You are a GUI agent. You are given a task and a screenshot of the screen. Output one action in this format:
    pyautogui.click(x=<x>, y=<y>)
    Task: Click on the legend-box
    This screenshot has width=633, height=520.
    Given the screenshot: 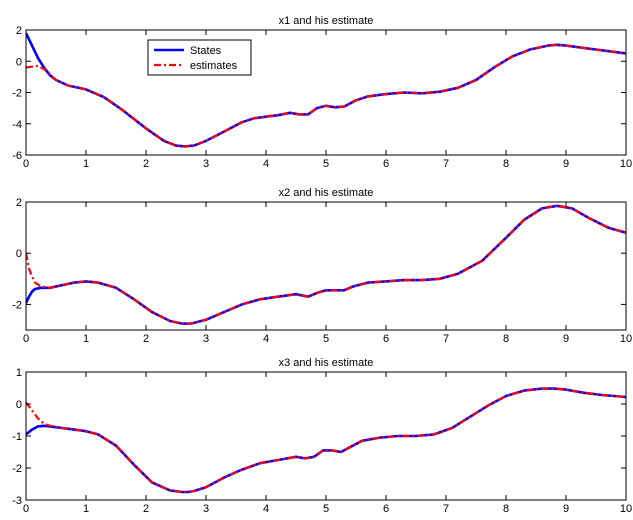 What is the action you would take?
    pyautogui.click(x=199, y=57)
    